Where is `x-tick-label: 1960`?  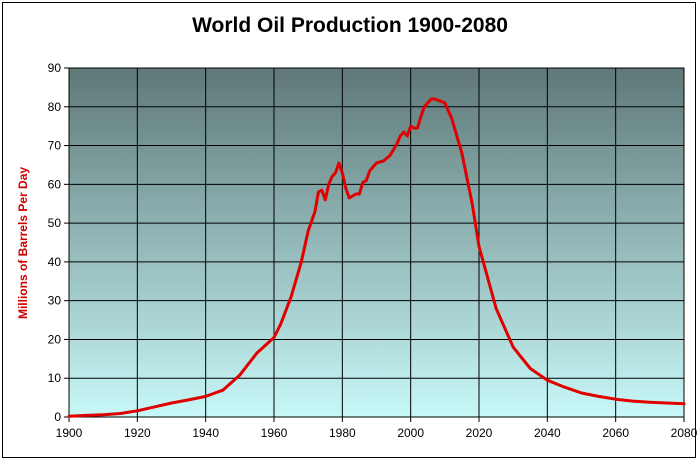 x-tick-label: 1960 is located at coordinates (274, 433).